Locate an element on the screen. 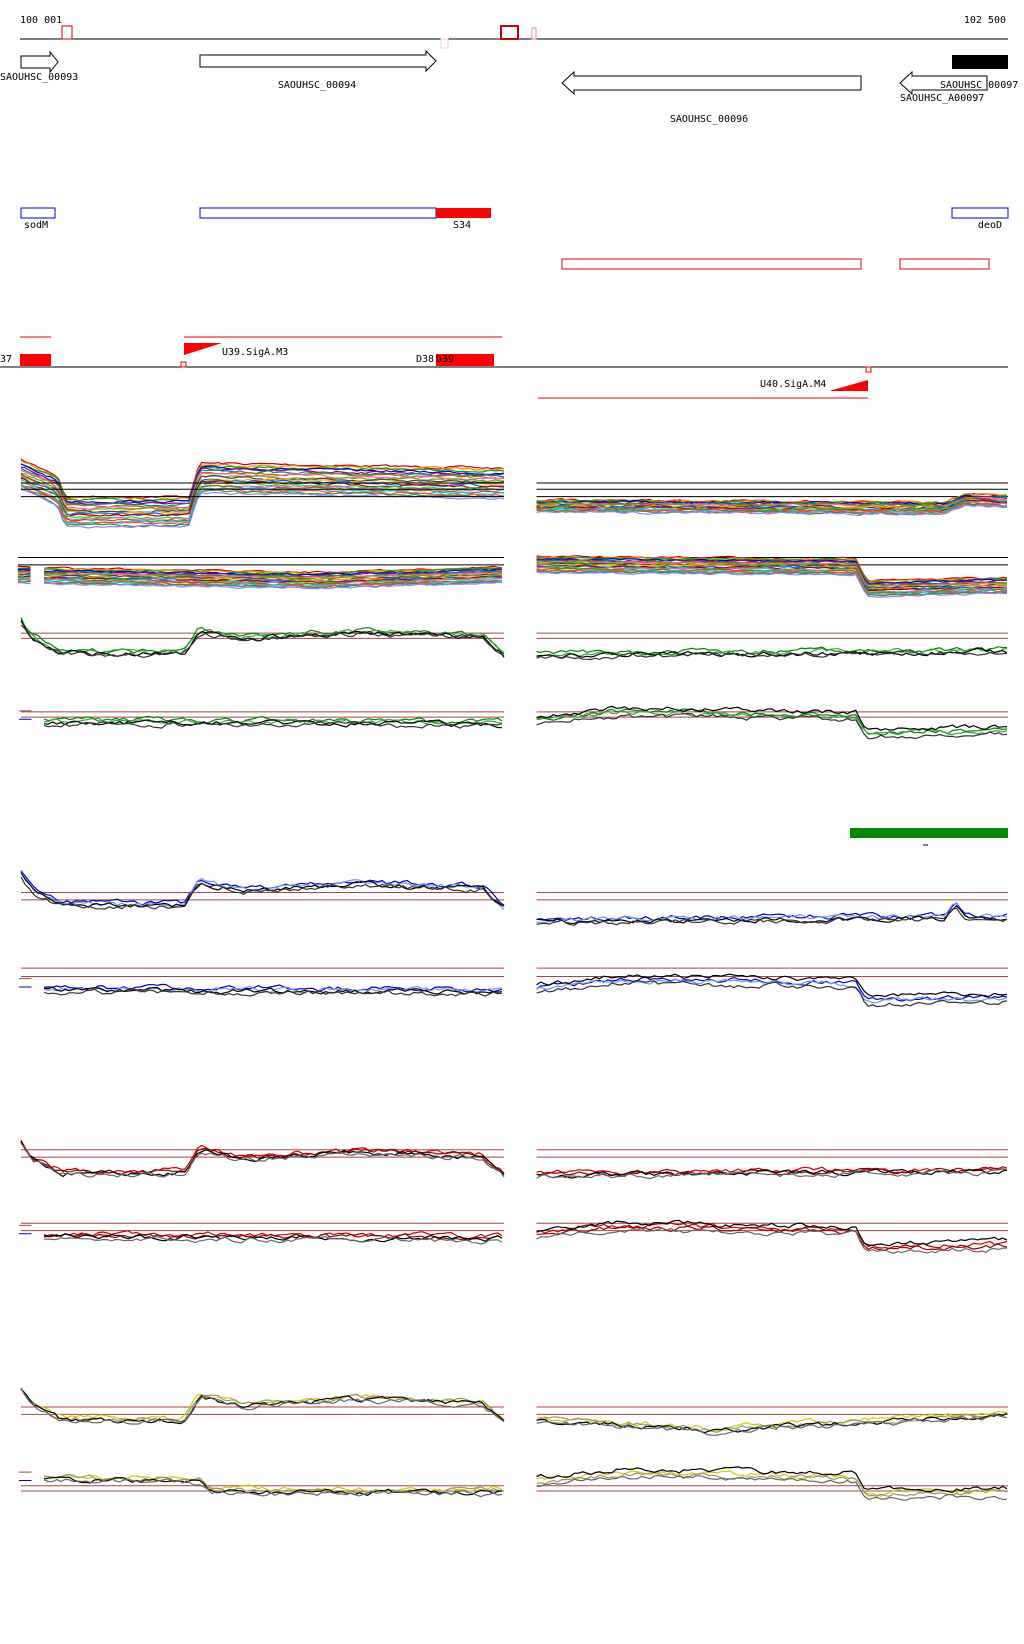 The width and height of the screenshot is (1024, 1644). gene-label: SAOUHSC_00096 is located at coordinates (709, 119).